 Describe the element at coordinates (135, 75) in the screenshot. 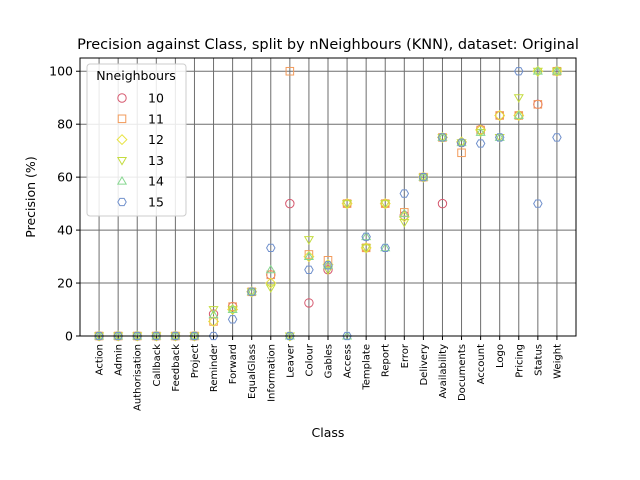

I see `legend-title: Nneighbours` at that location.